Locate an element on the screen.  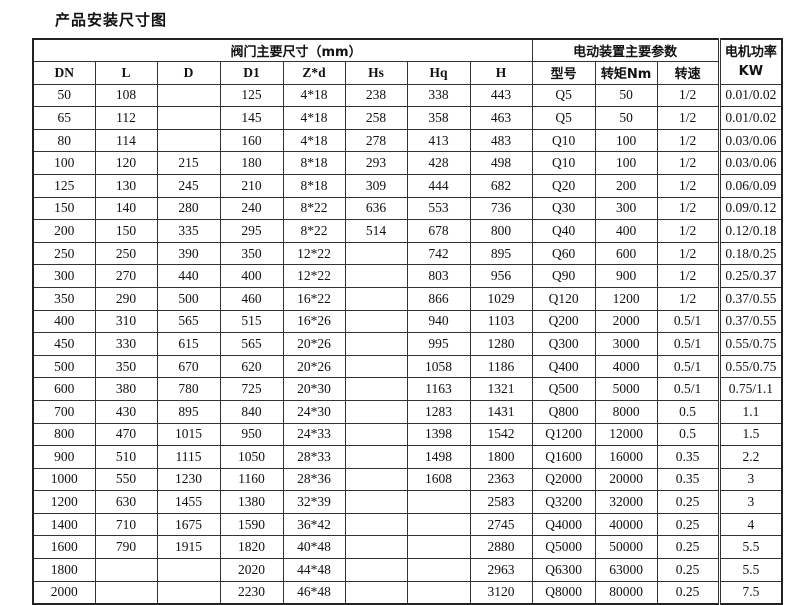
table-cell: Q3200 is located at coordinates (563, 502).